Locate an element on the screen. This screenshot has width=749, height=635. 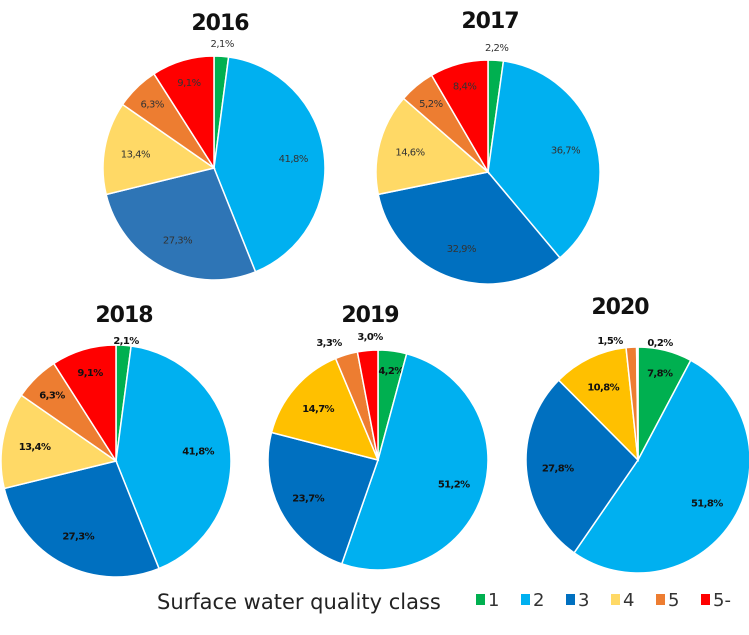
data-label: 2,2% is located at coordinates (496, 48).